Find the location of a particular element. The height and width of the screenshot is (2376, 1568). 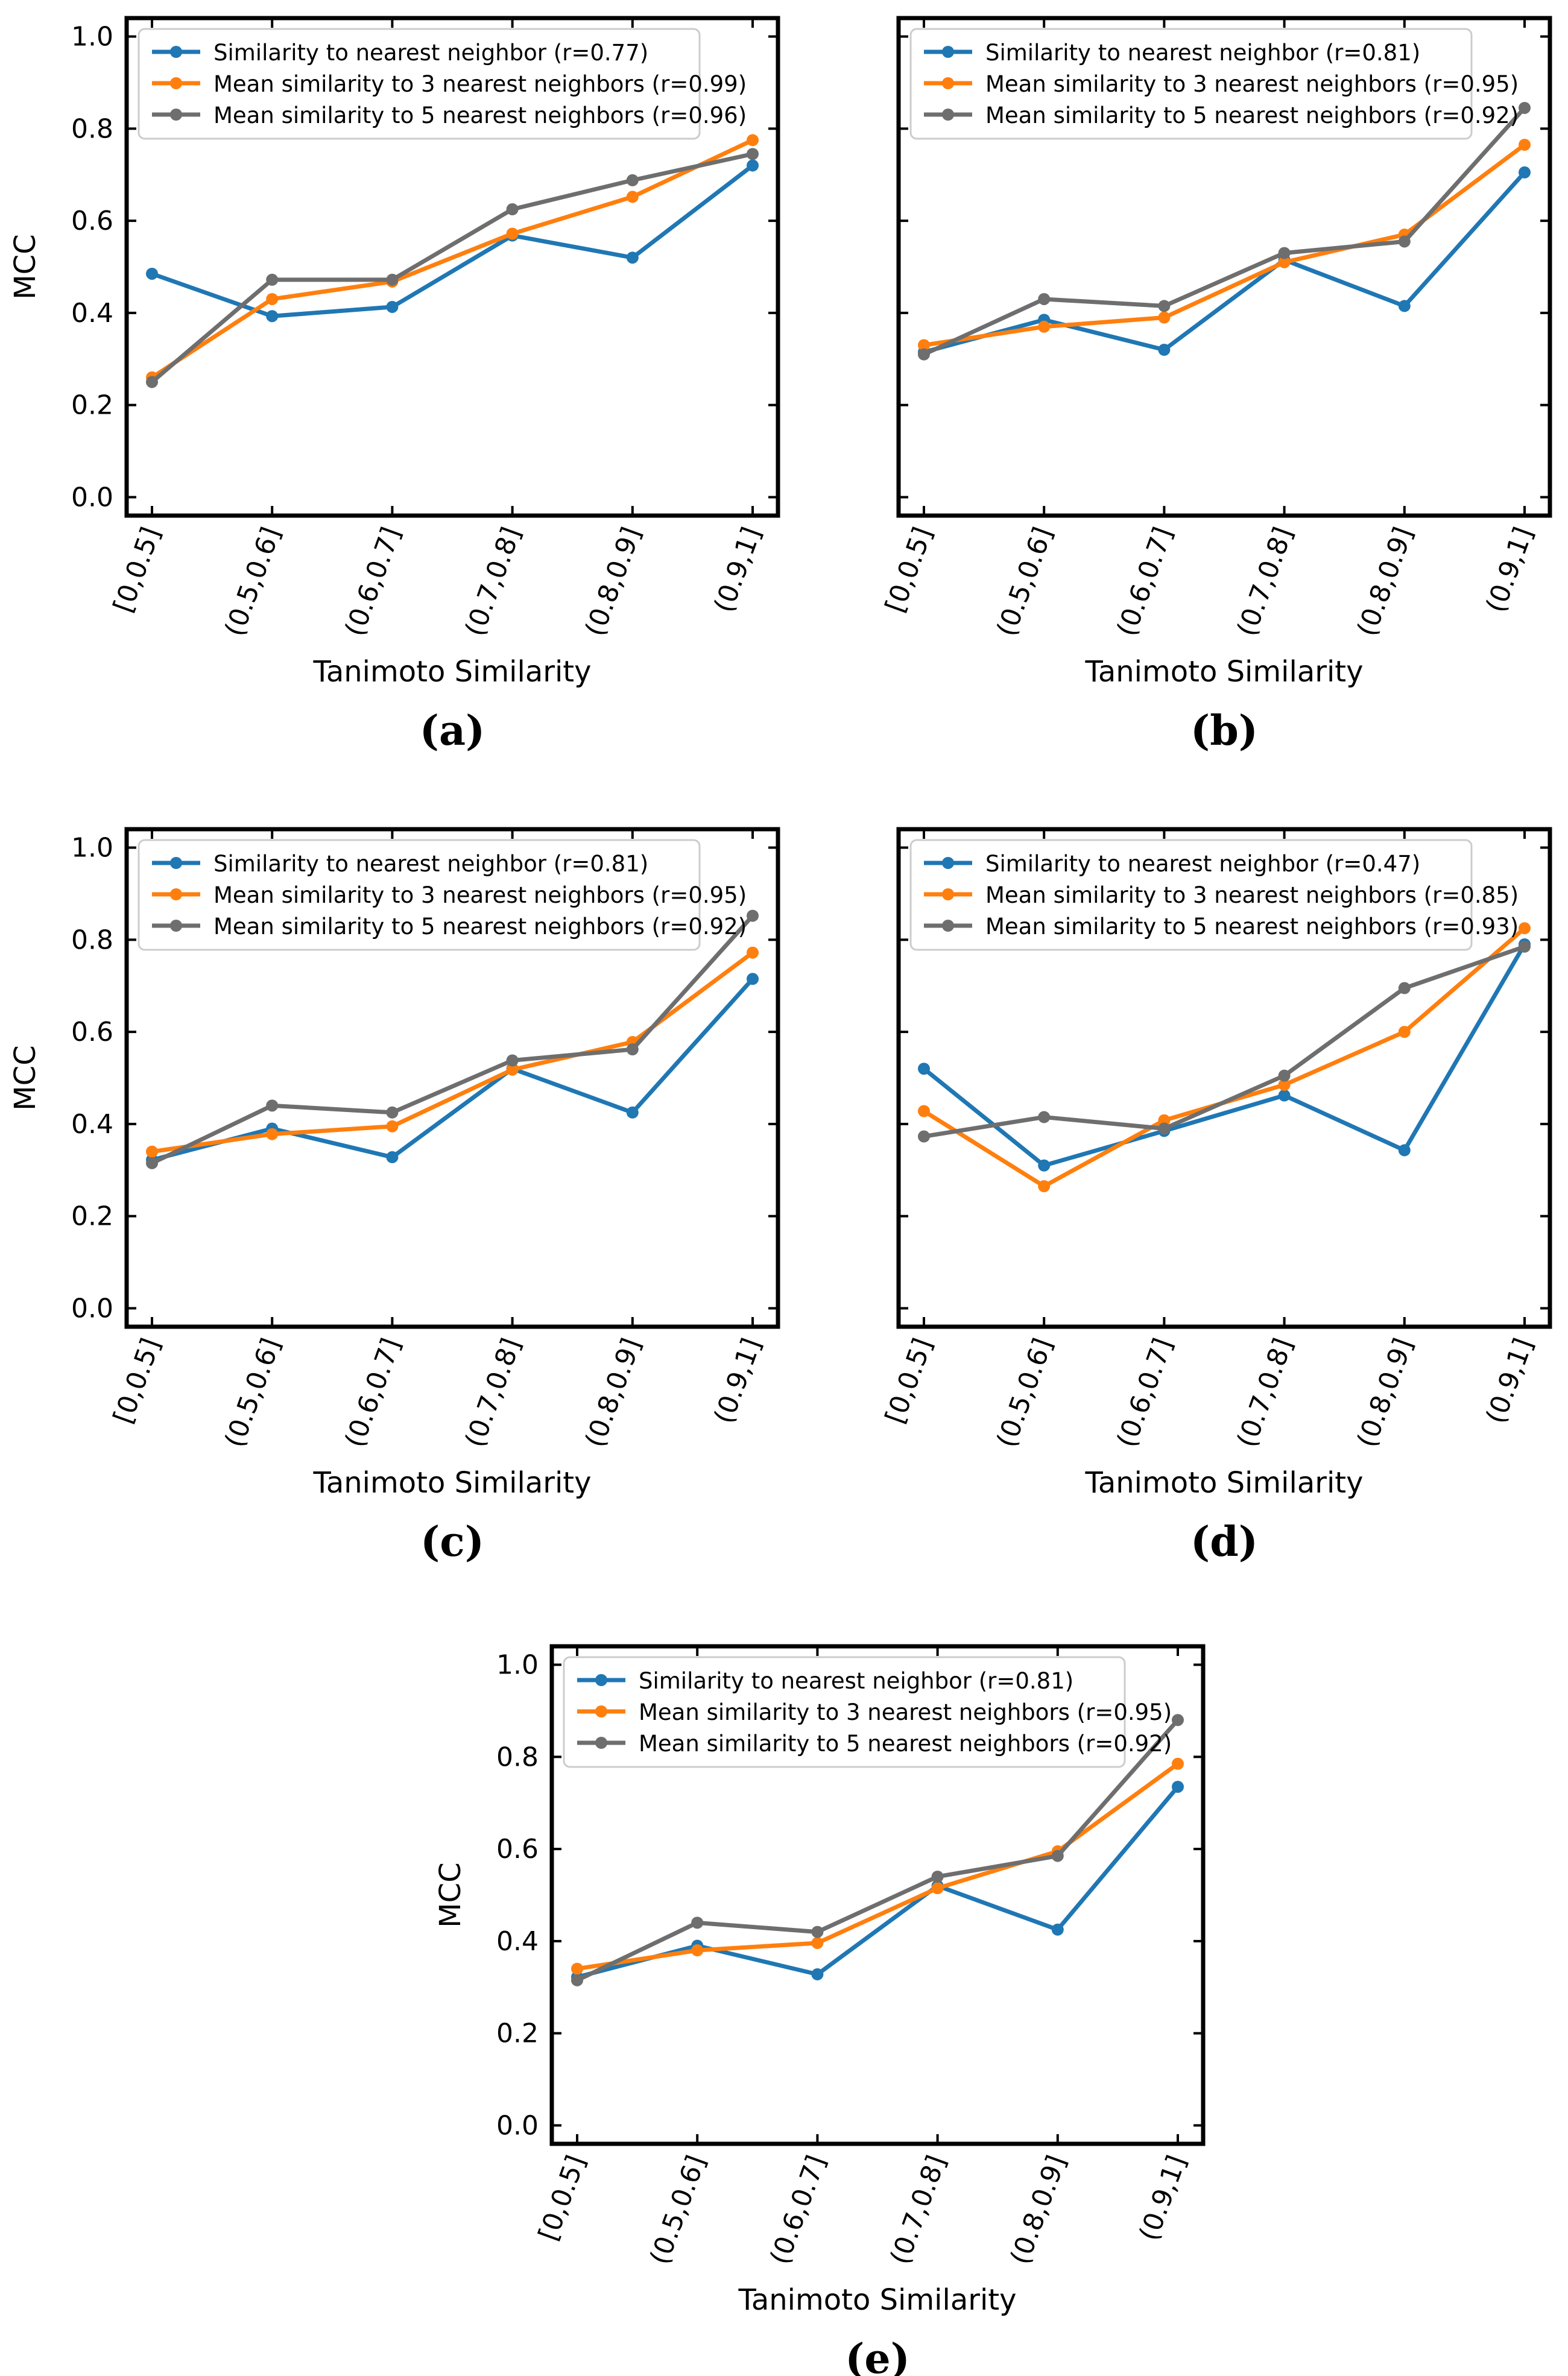

panel-label: (d) is located at coordinates (1224, 1542).